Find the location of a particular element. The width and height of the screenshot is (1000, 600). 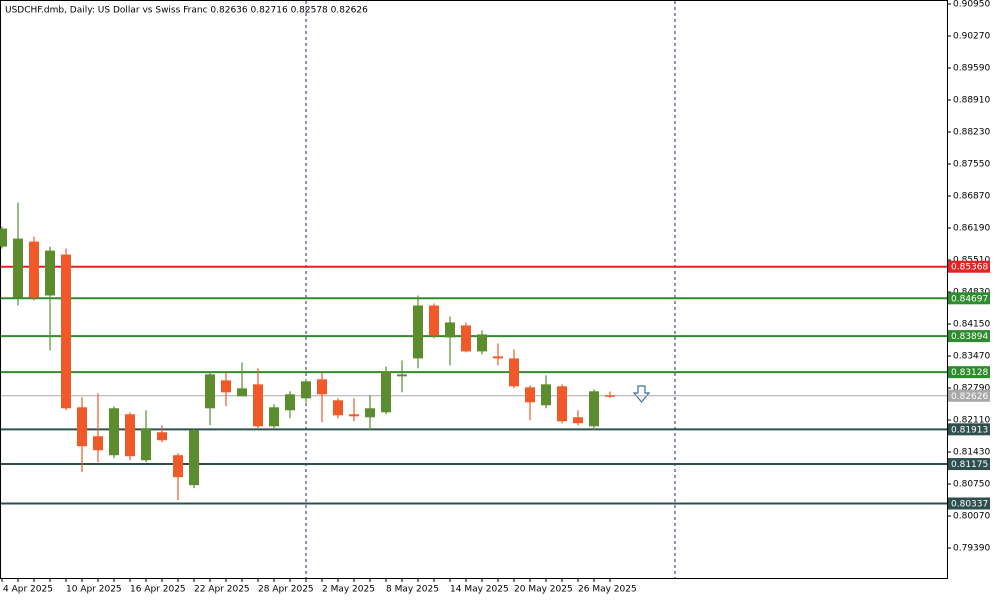

x-tick-label: 22 Apr 2025 is located at coordinates (222, 590).